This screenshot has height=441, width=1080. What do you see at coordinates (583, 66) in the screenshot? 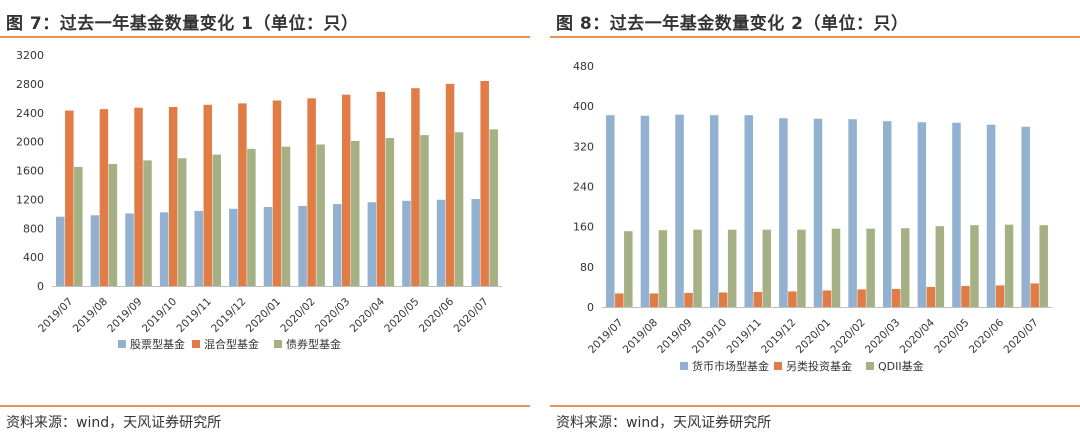
I see `y-tick-label: 480` at bounding box center [583, 66].